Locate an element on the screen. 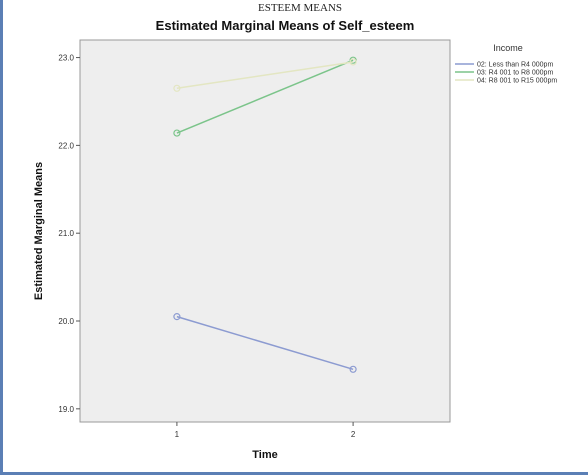 The image size is (588, 475). legend-item: 04: R8 001 to R15 000pm is located at coordinates (517, 81).